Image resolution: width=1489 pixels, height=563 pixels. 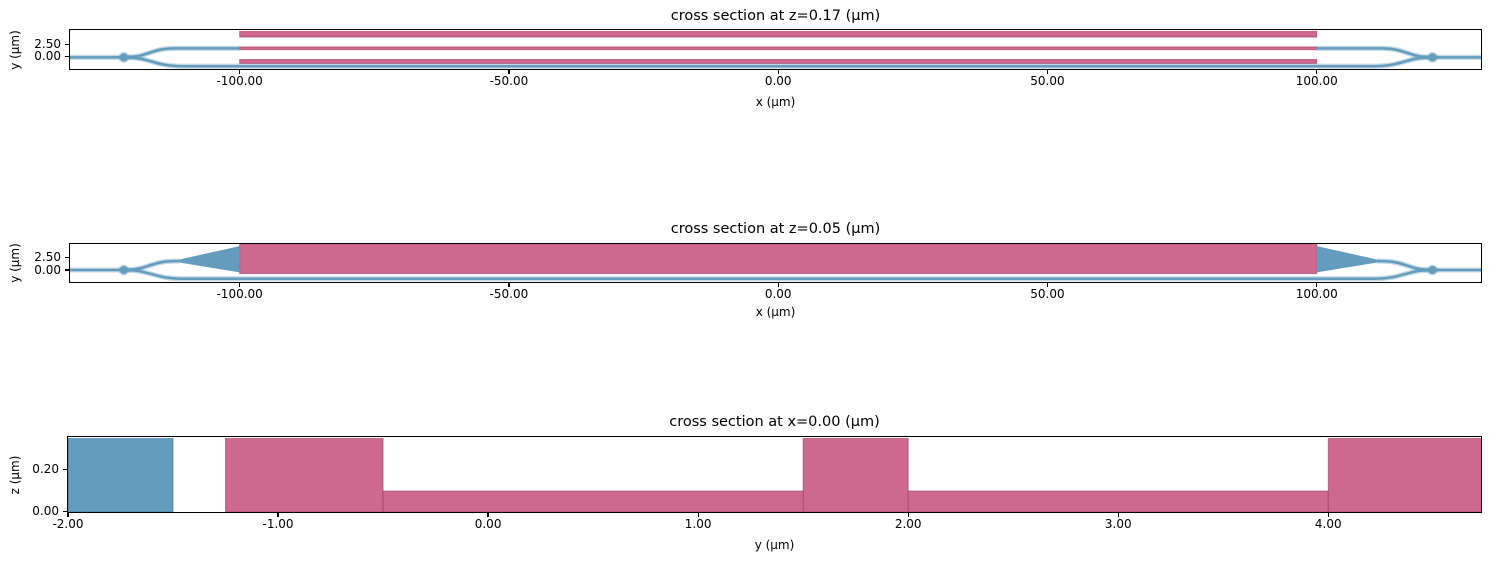 What do you see at coordinates (68, 524) in the screenshot?
I see `x-tick-label: -2.00` at bounding box center [68, 524].